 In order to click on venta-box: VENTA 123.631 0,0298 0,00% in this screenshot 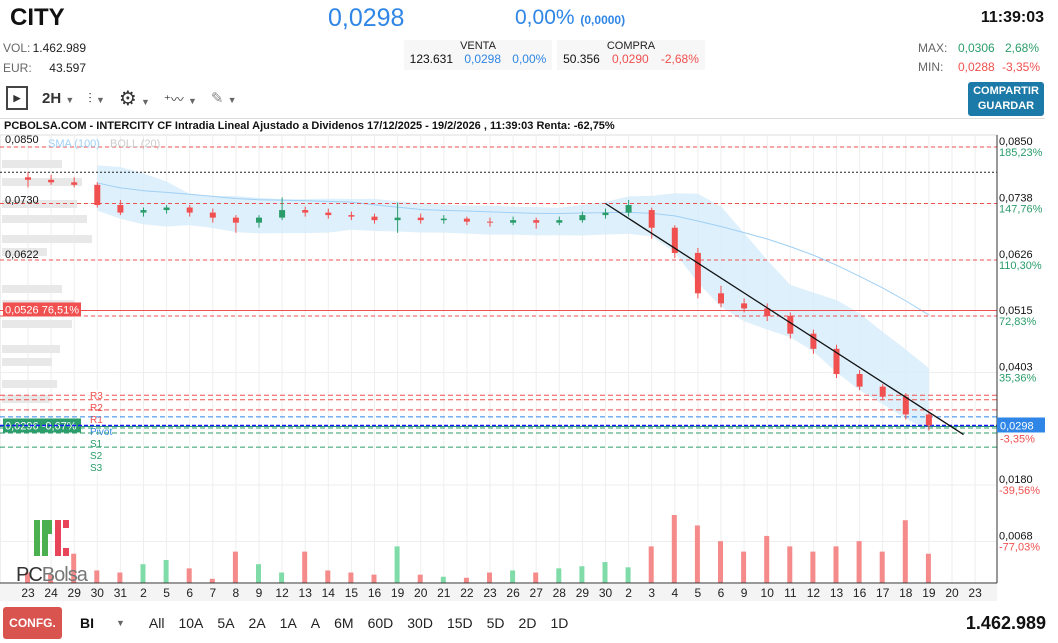, I will do `click(478, 55)`.